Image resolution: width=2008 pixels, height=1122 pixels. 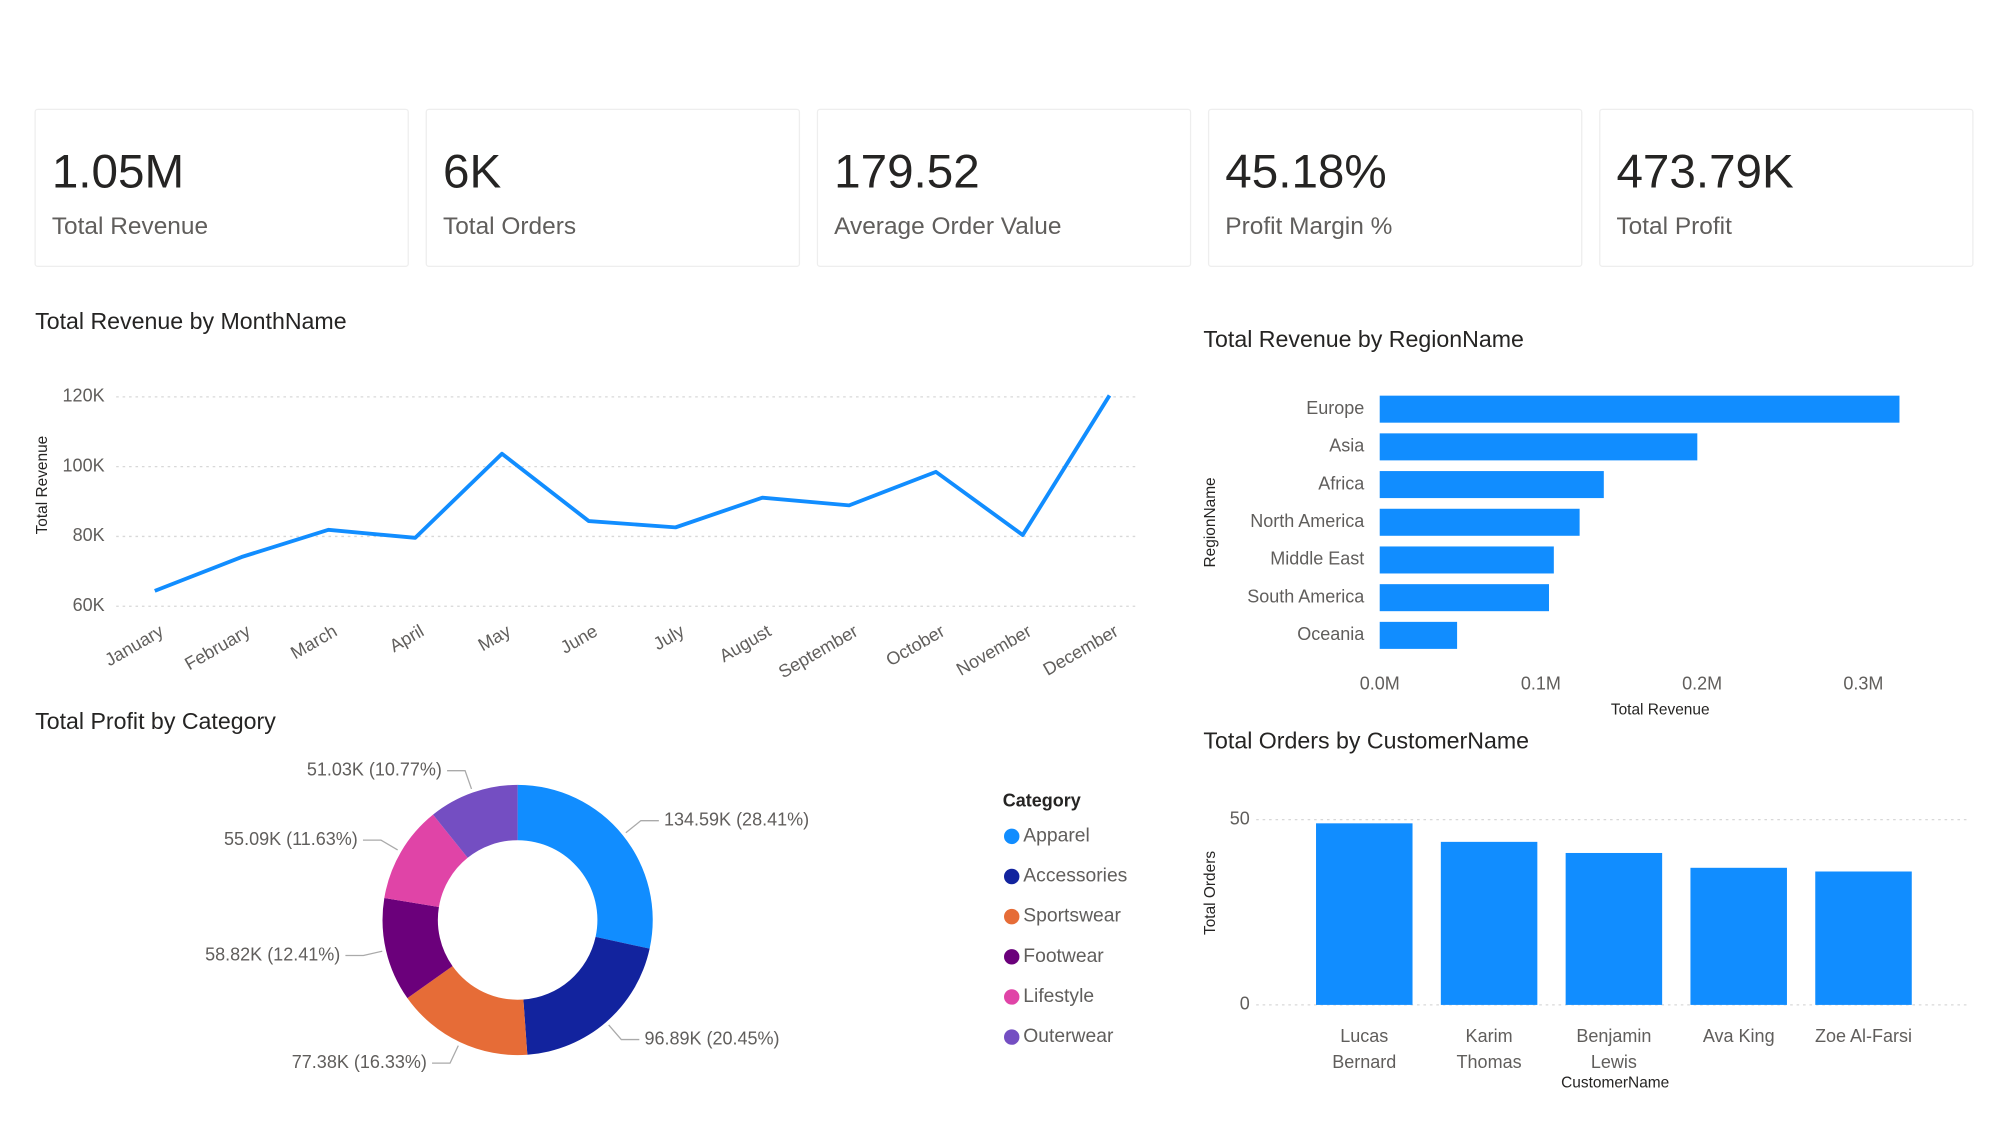 I want to click on x-tick-text: Benjamin Lewis, so click(x=1614, y=1048).